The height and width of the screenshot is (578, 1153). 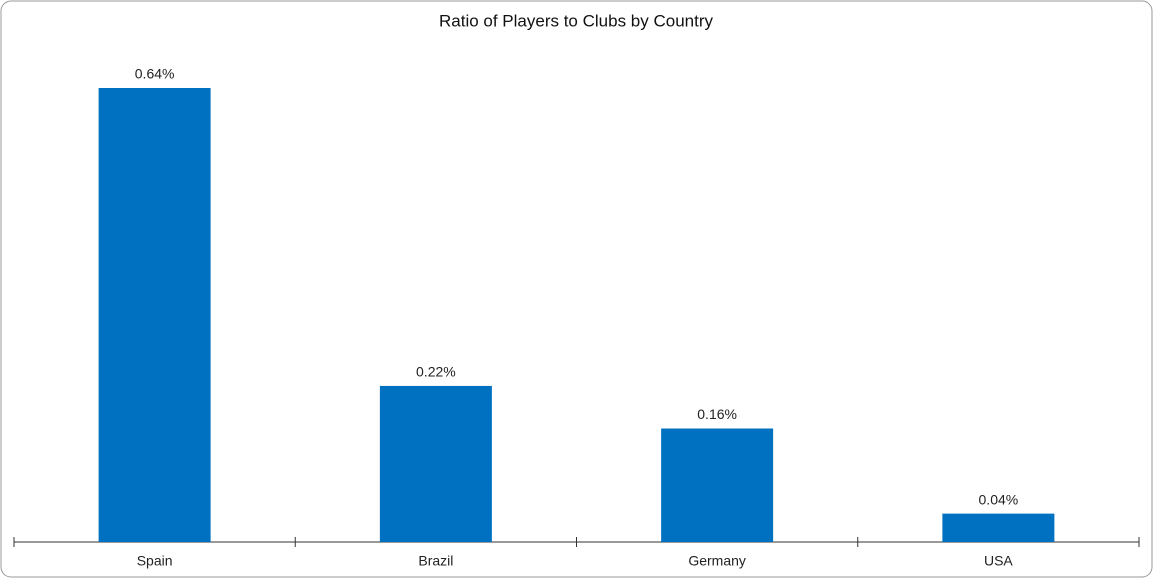 What do you see at coordinates (155, 74) in the screenshot?
I see `value-label: 0.64%` at bounding box center [155, 74].